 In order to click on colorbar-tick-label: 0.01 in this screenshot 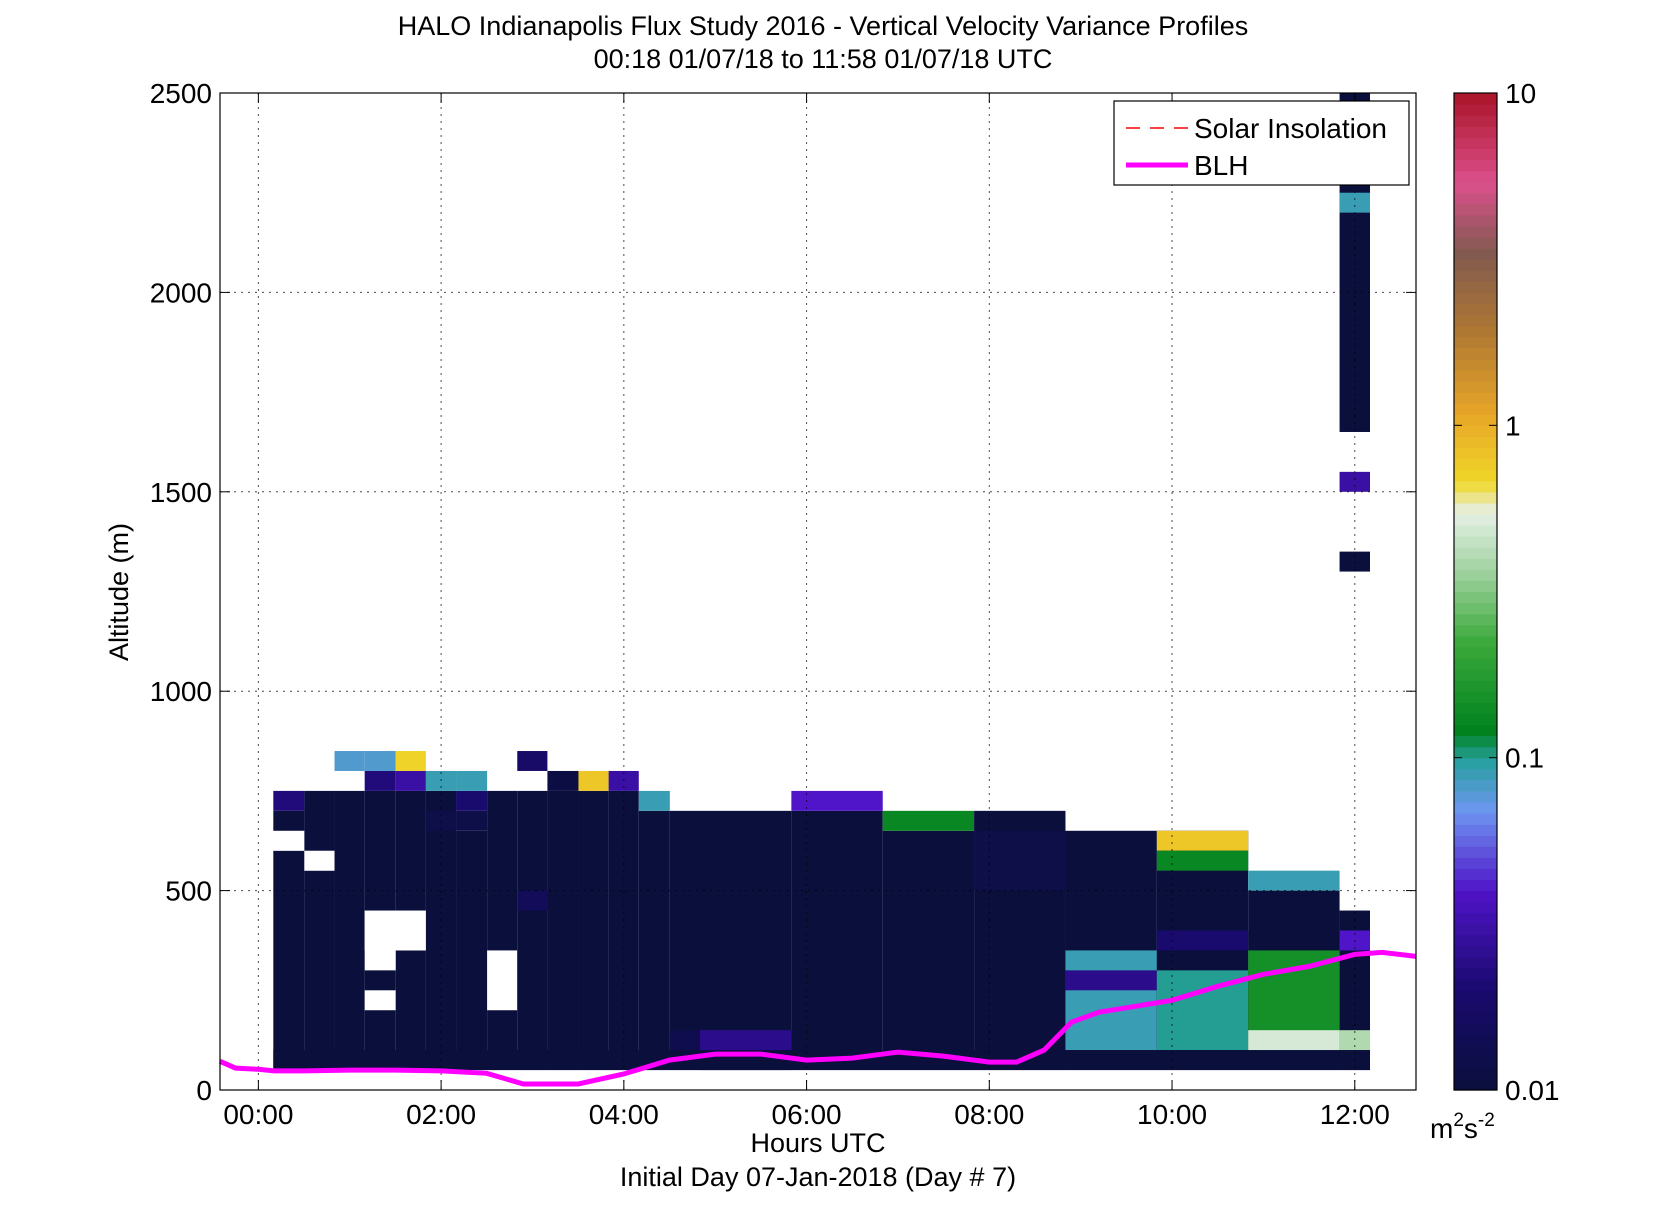, I will do `click(1532, 1090)`.